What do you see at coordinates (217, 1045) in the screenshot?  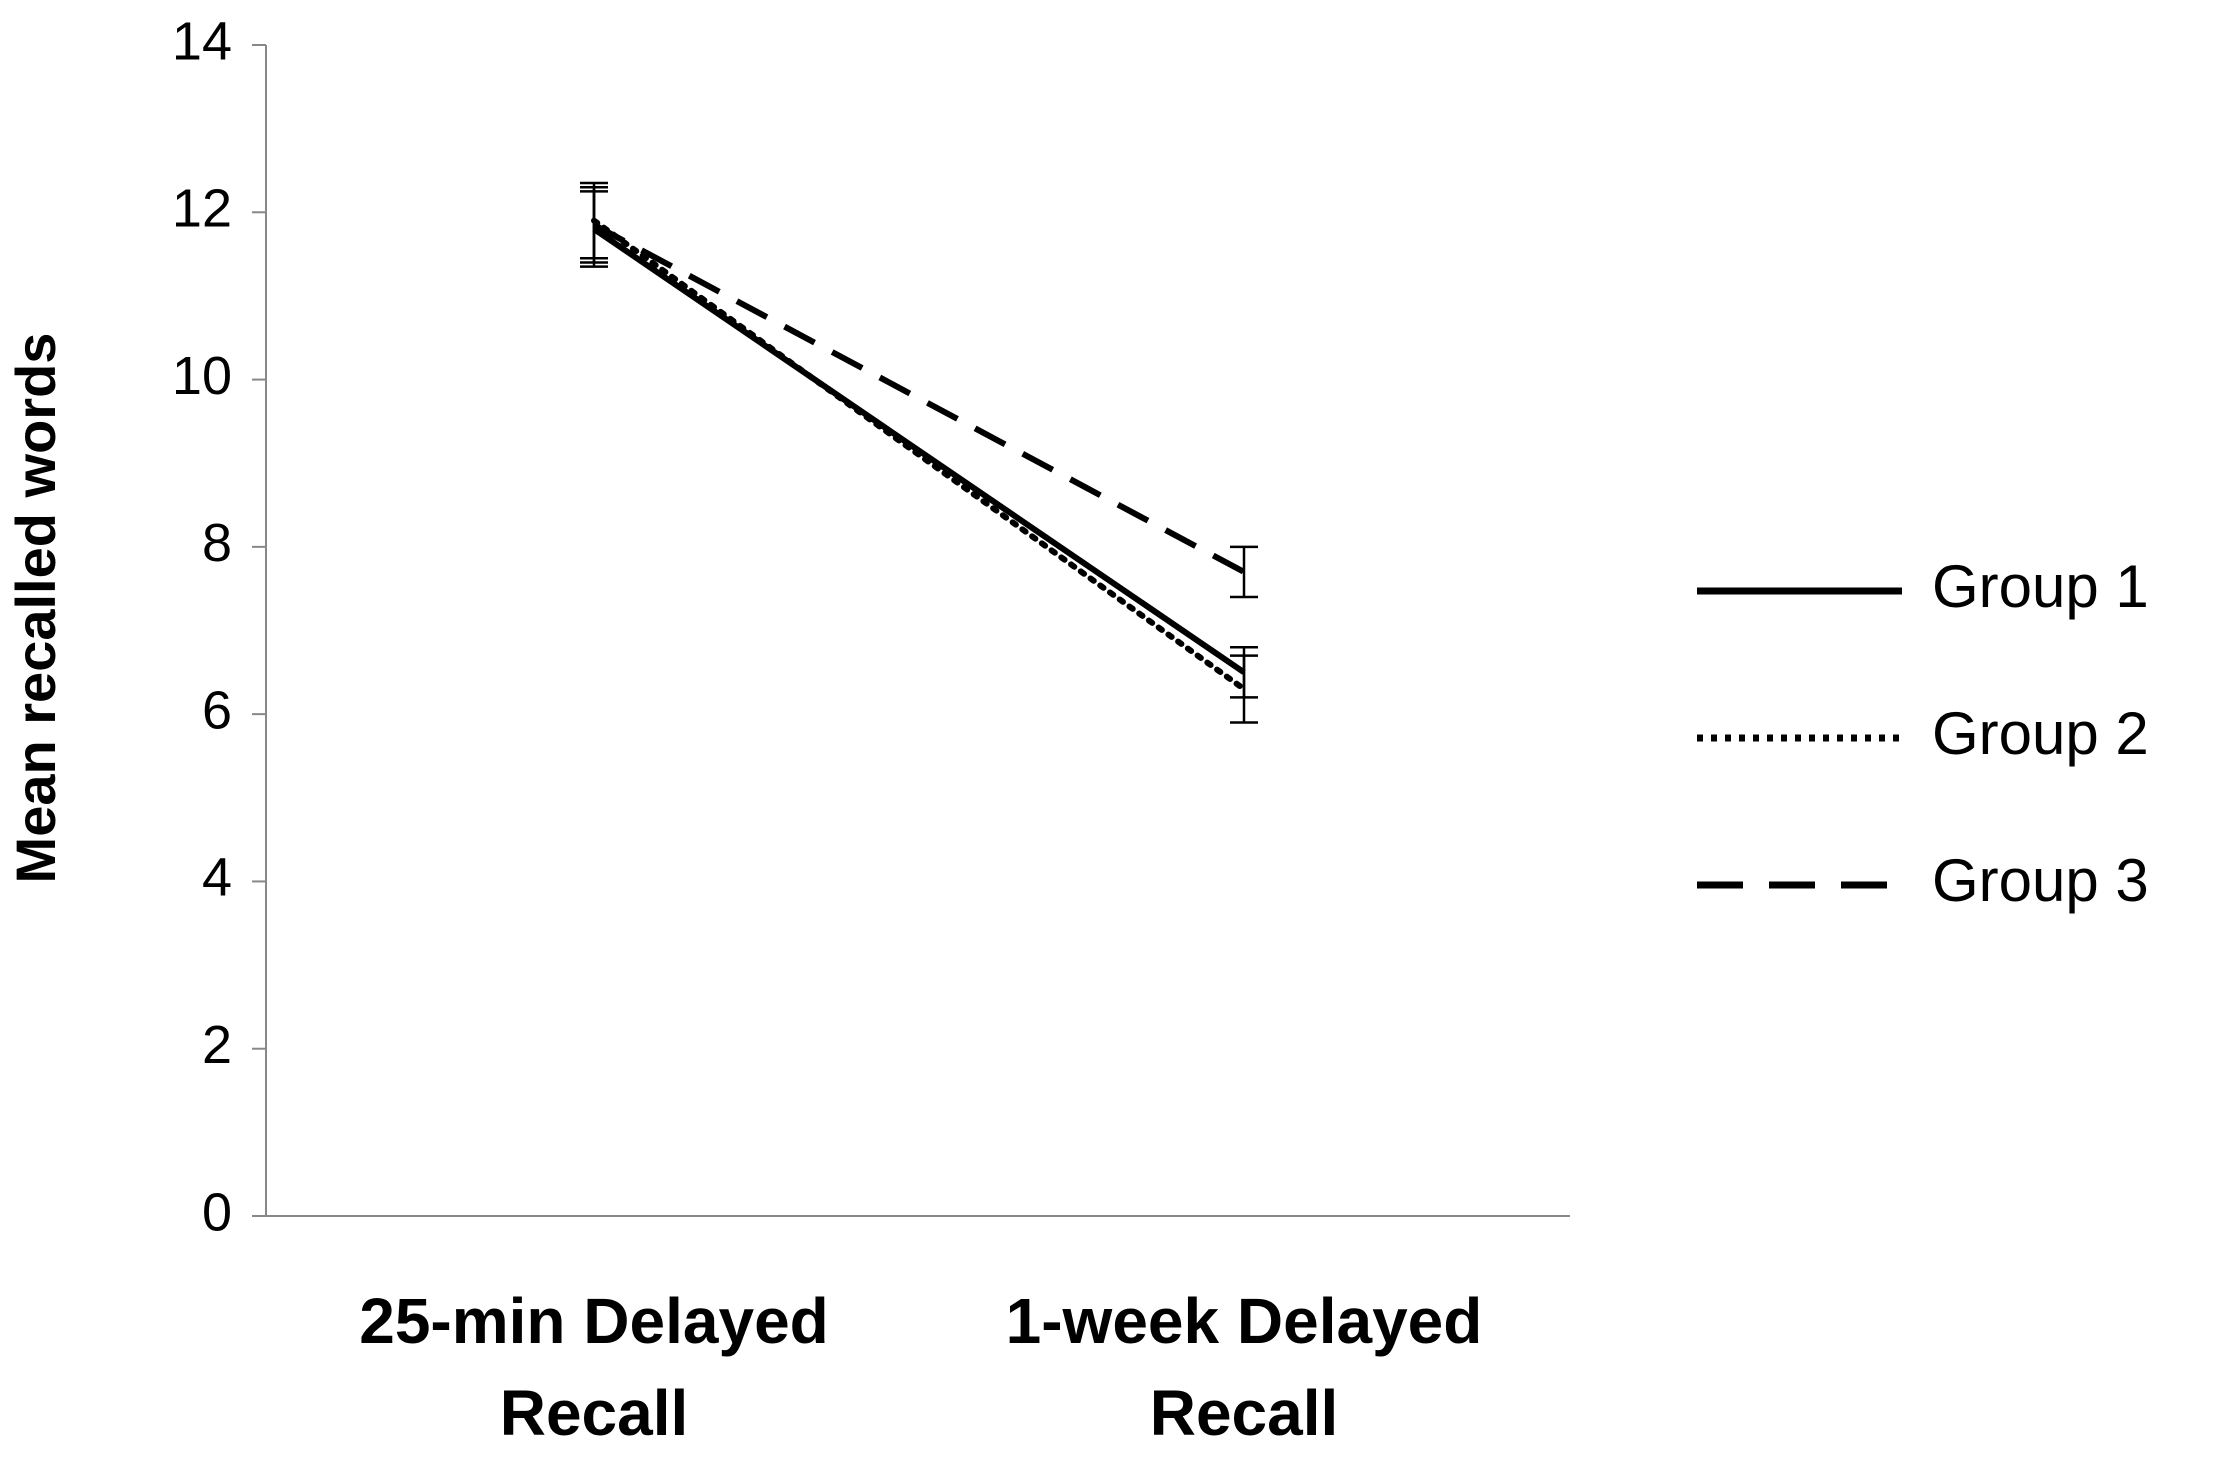 I see `y-tick-label: 2` at bounding box center [217, 1045].